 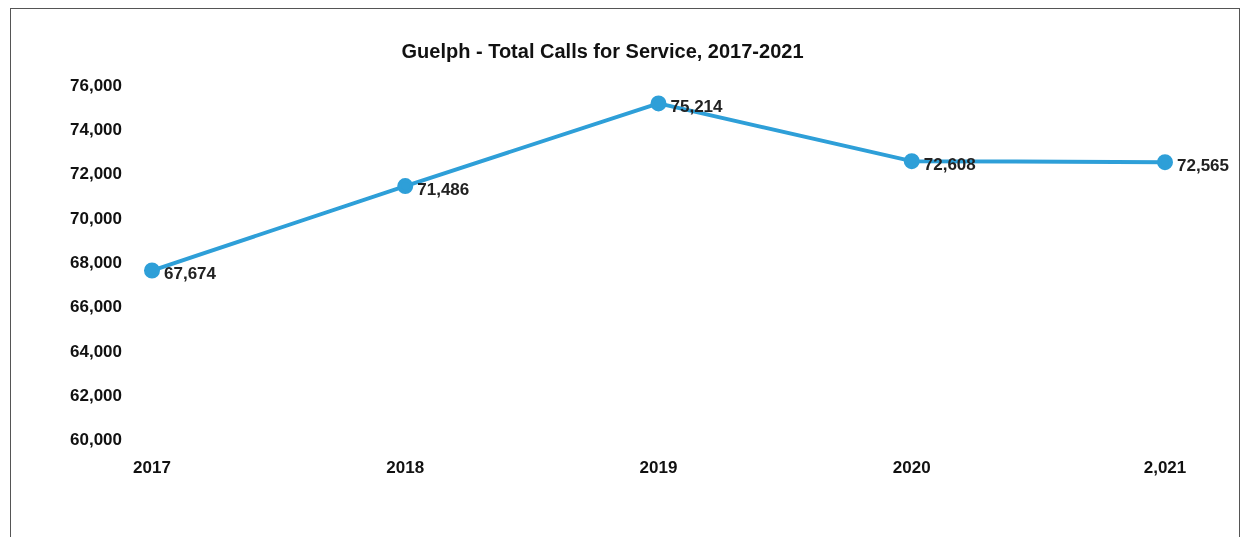 I want to click on y-tick-label: 74,000, so click(x=96, y=130).